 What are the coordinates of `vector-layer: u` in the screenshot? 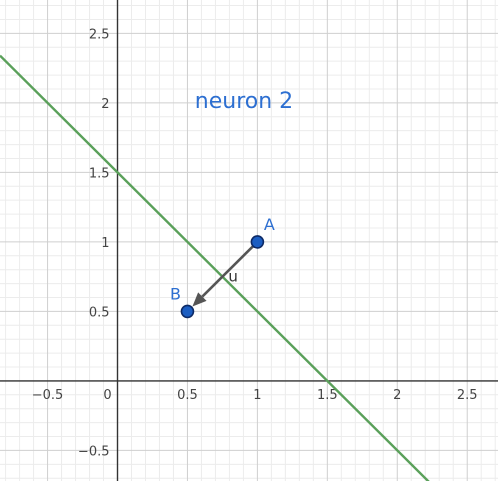 It's located at (225, 273).